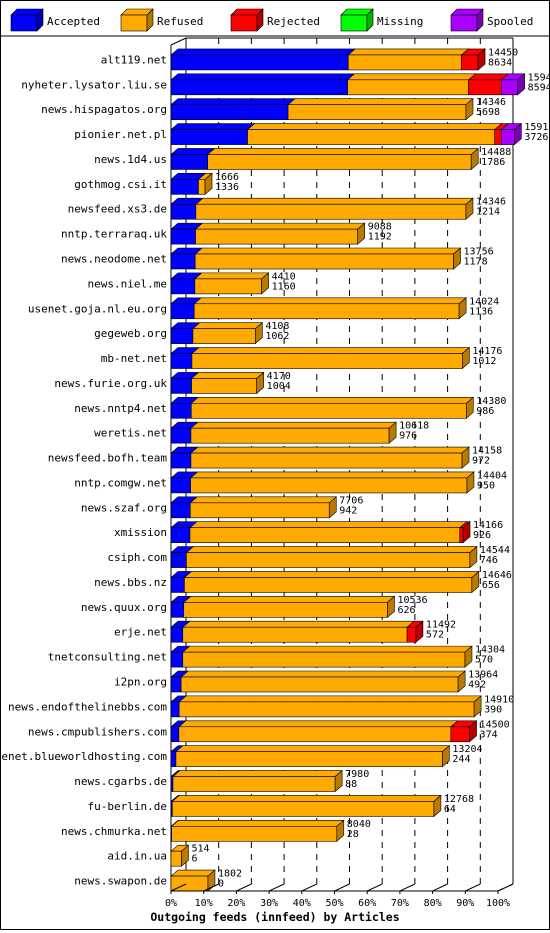  Describe the element at coordinates (348, 510) in the screenshot. I see `bar-accepted-label: 942` at that location.